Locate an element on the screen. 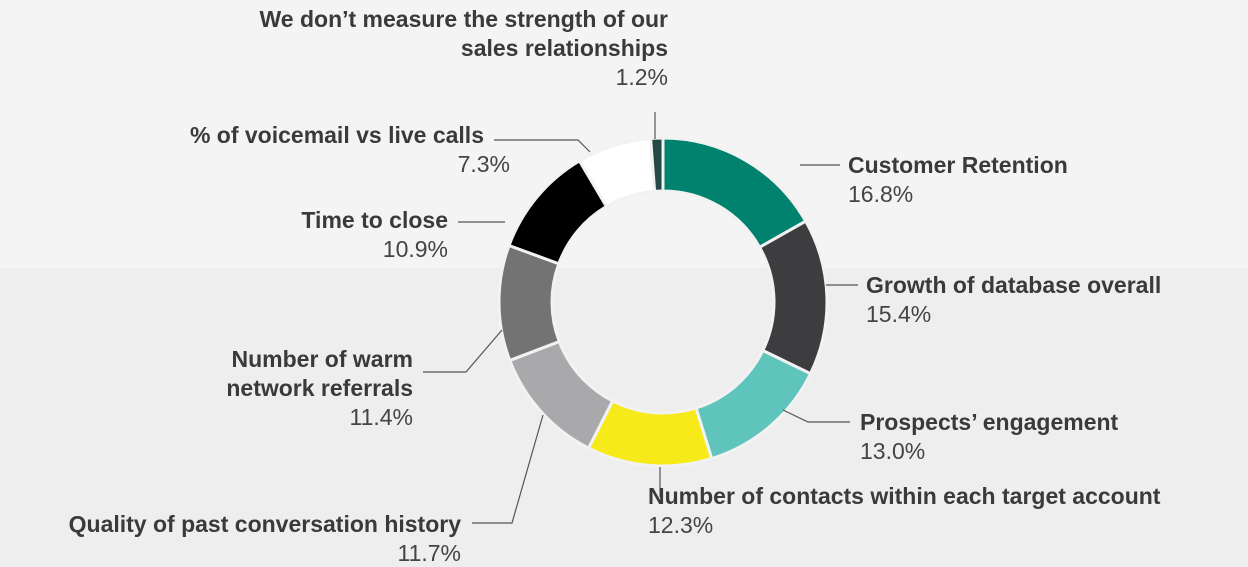 The width and height of the screenshot is (1248, 567). slice-label: Number of warm network referrals is located at coordinates (319, 373).